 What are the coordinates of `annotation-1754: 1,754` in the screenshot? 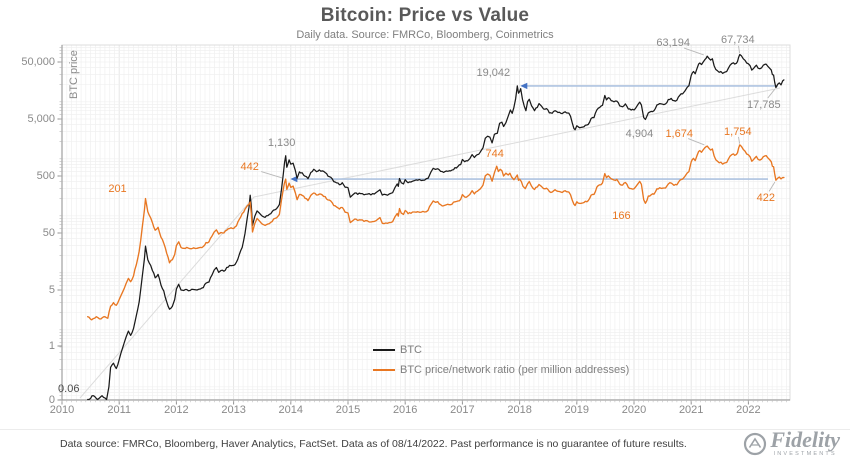 It's located at (738, 131).